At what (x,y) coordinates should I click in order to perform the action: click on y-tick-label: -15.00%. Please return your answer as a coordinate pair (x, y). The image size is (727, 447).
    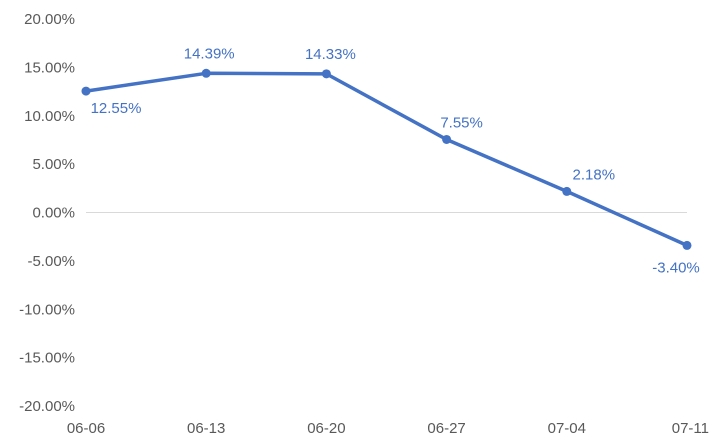
    Looking at the image, I should click on (47, 358).